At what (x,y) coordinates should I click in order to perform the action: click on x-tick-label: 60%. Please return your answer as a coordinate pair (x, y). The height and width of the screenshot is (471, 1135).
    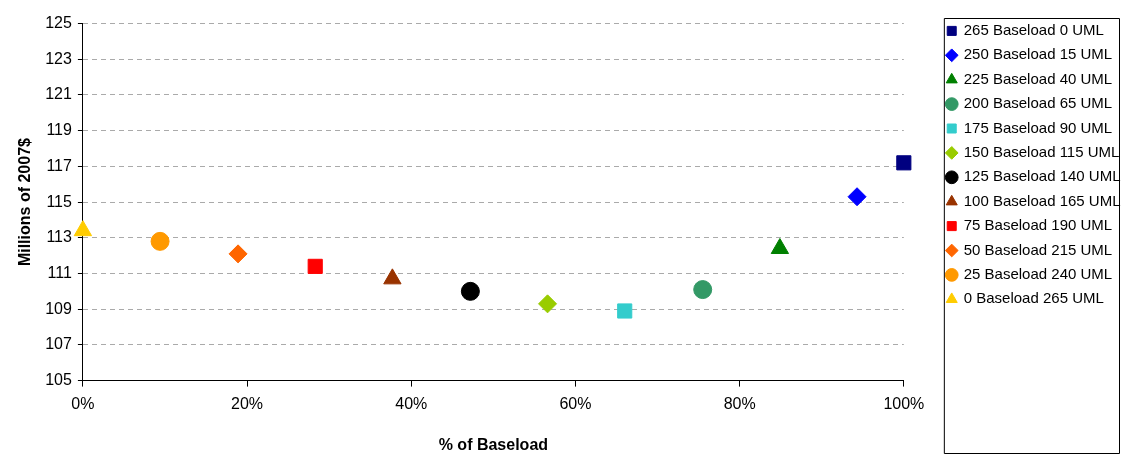
    Looking at the image, I should click on (575, 403).